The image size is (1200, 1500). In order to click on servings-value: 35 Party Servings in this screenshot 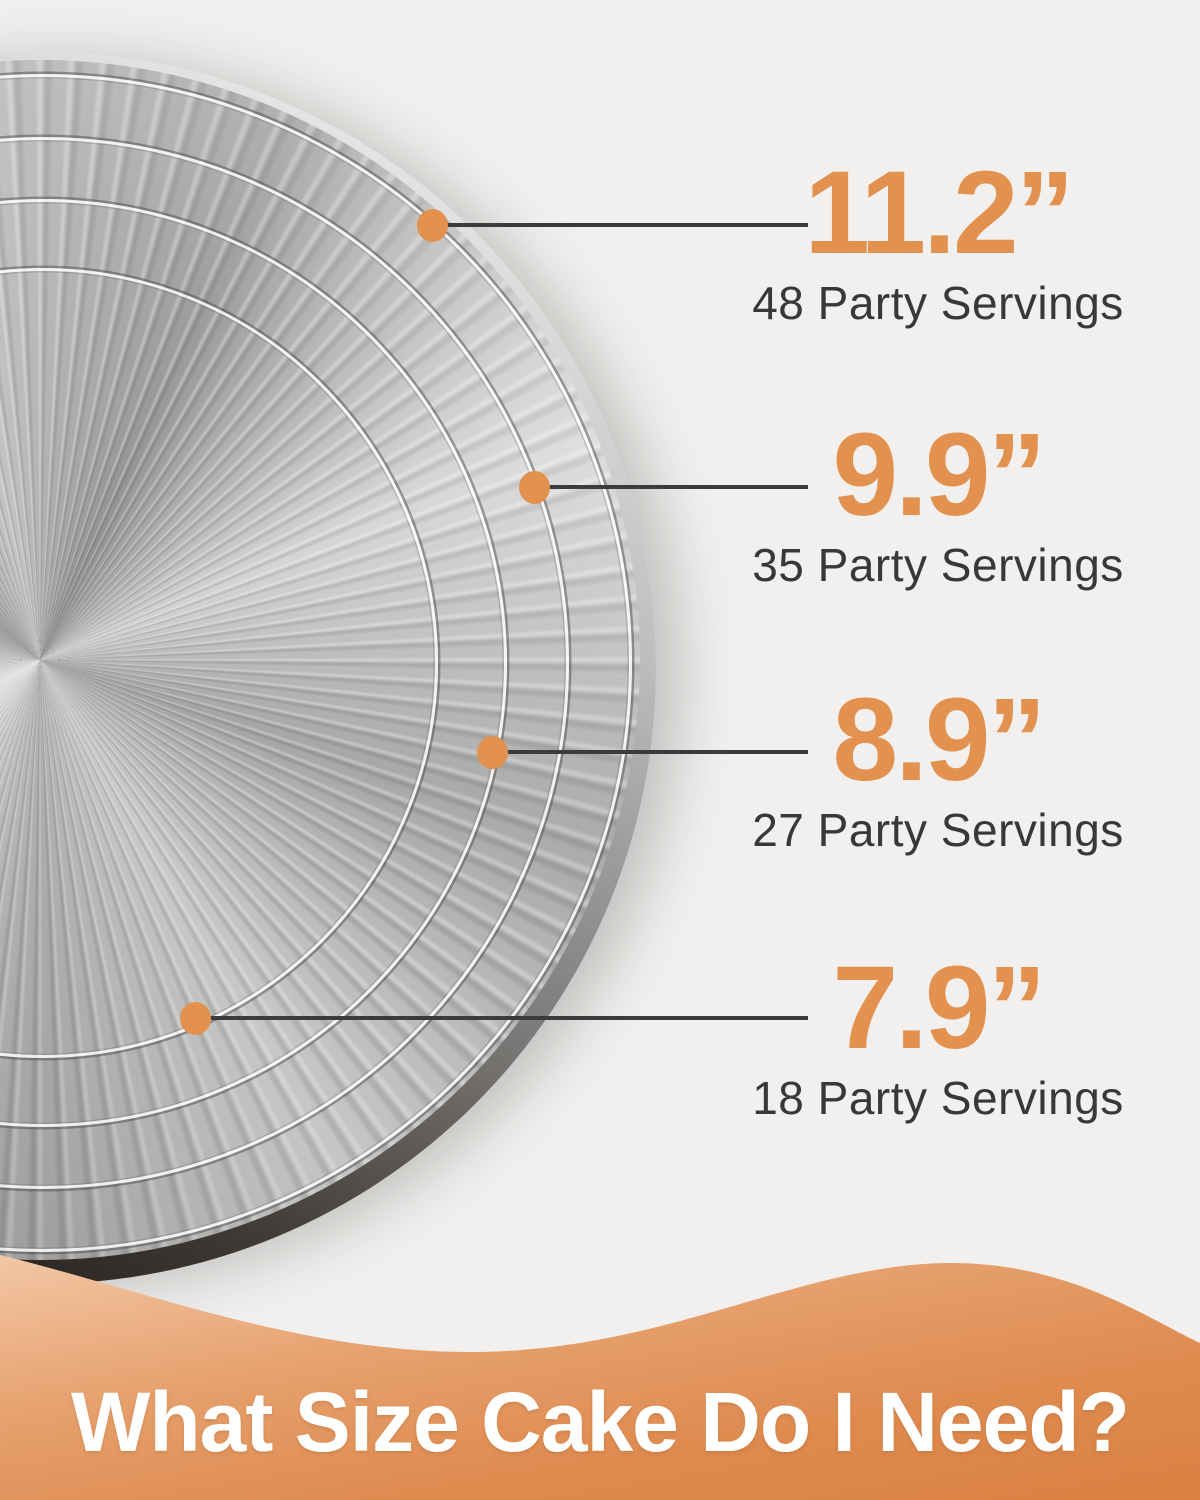, I will do `click(938, 565)`.